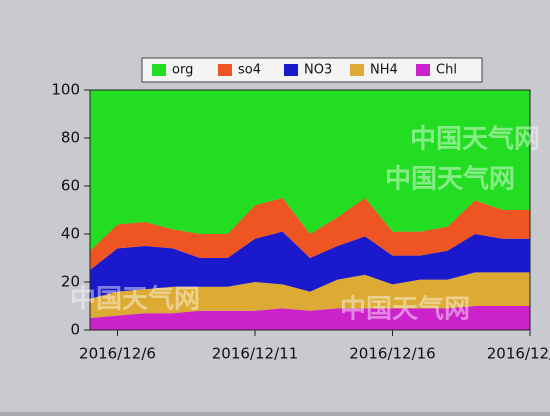 This screenshot has height=416, width=550. Describe the element at coordinates (249, 70) in the screenshot. I see `legend-label: so4` at that location.